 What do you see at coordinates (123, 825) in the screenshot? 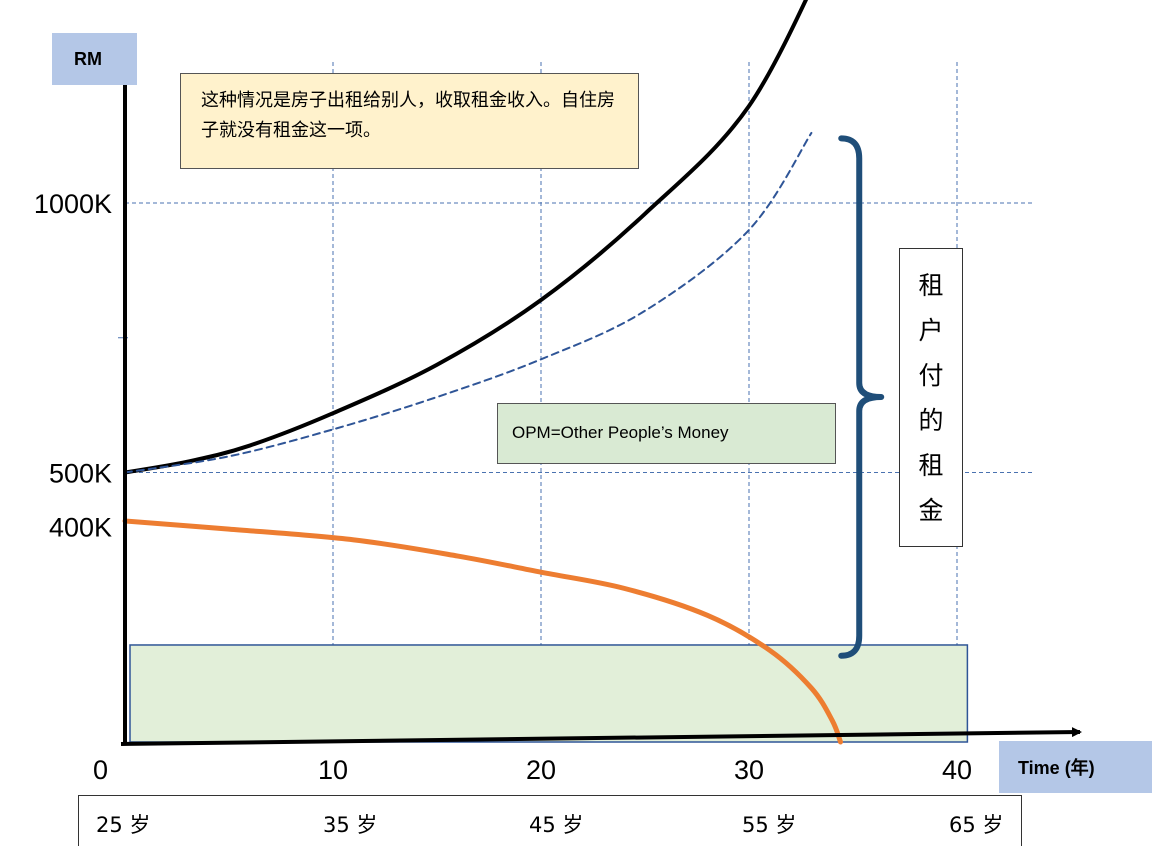
I see `age-label: 25 岁` at bounding box center [123, 825].